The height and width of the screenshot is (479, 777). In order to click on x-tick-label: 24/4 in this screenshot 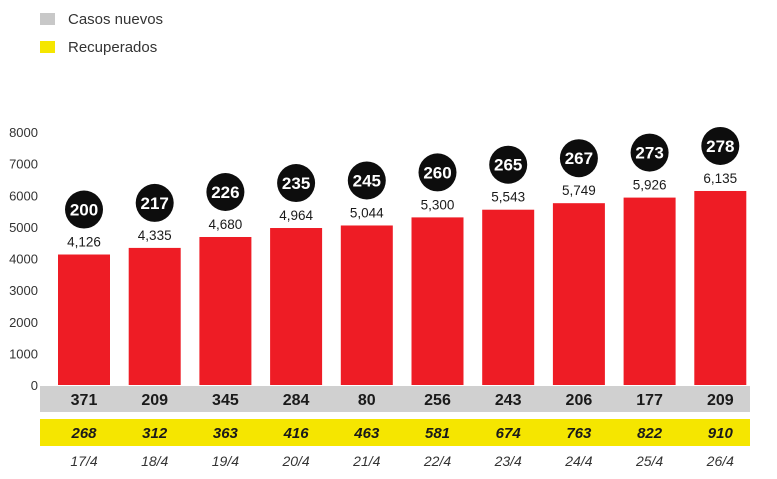, I will do `click(578, 461)`.